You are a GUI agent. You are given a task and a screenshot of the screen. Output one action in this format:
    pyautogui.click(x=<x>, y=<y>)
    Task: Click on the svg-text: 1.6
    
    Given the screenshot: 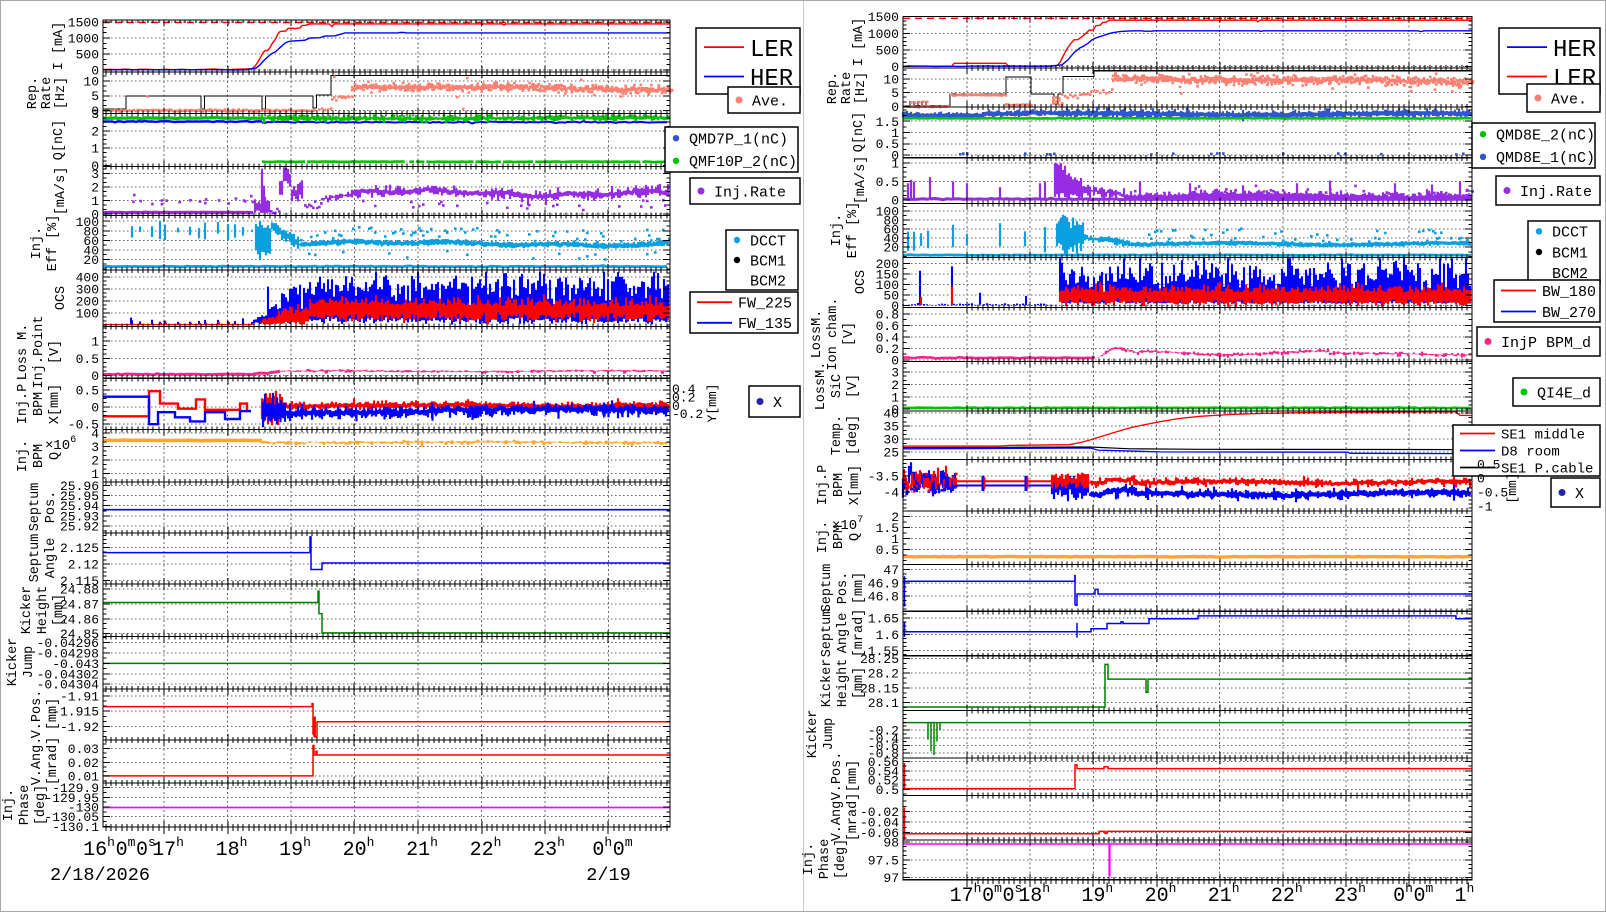 What is the action you would take?
    pyautogui.click(x=887, y=635)
    